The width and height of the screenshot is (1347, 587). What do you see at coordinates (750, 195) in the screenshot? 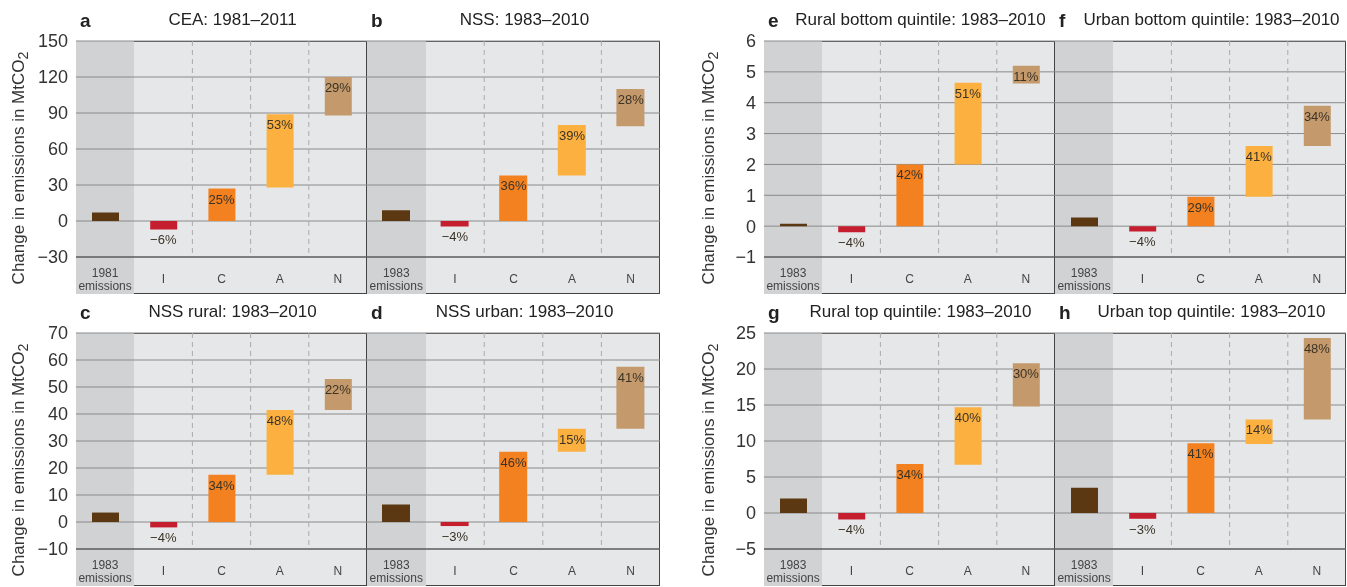
I see `y-tick-label: 1` at bounding box center [750, 195].